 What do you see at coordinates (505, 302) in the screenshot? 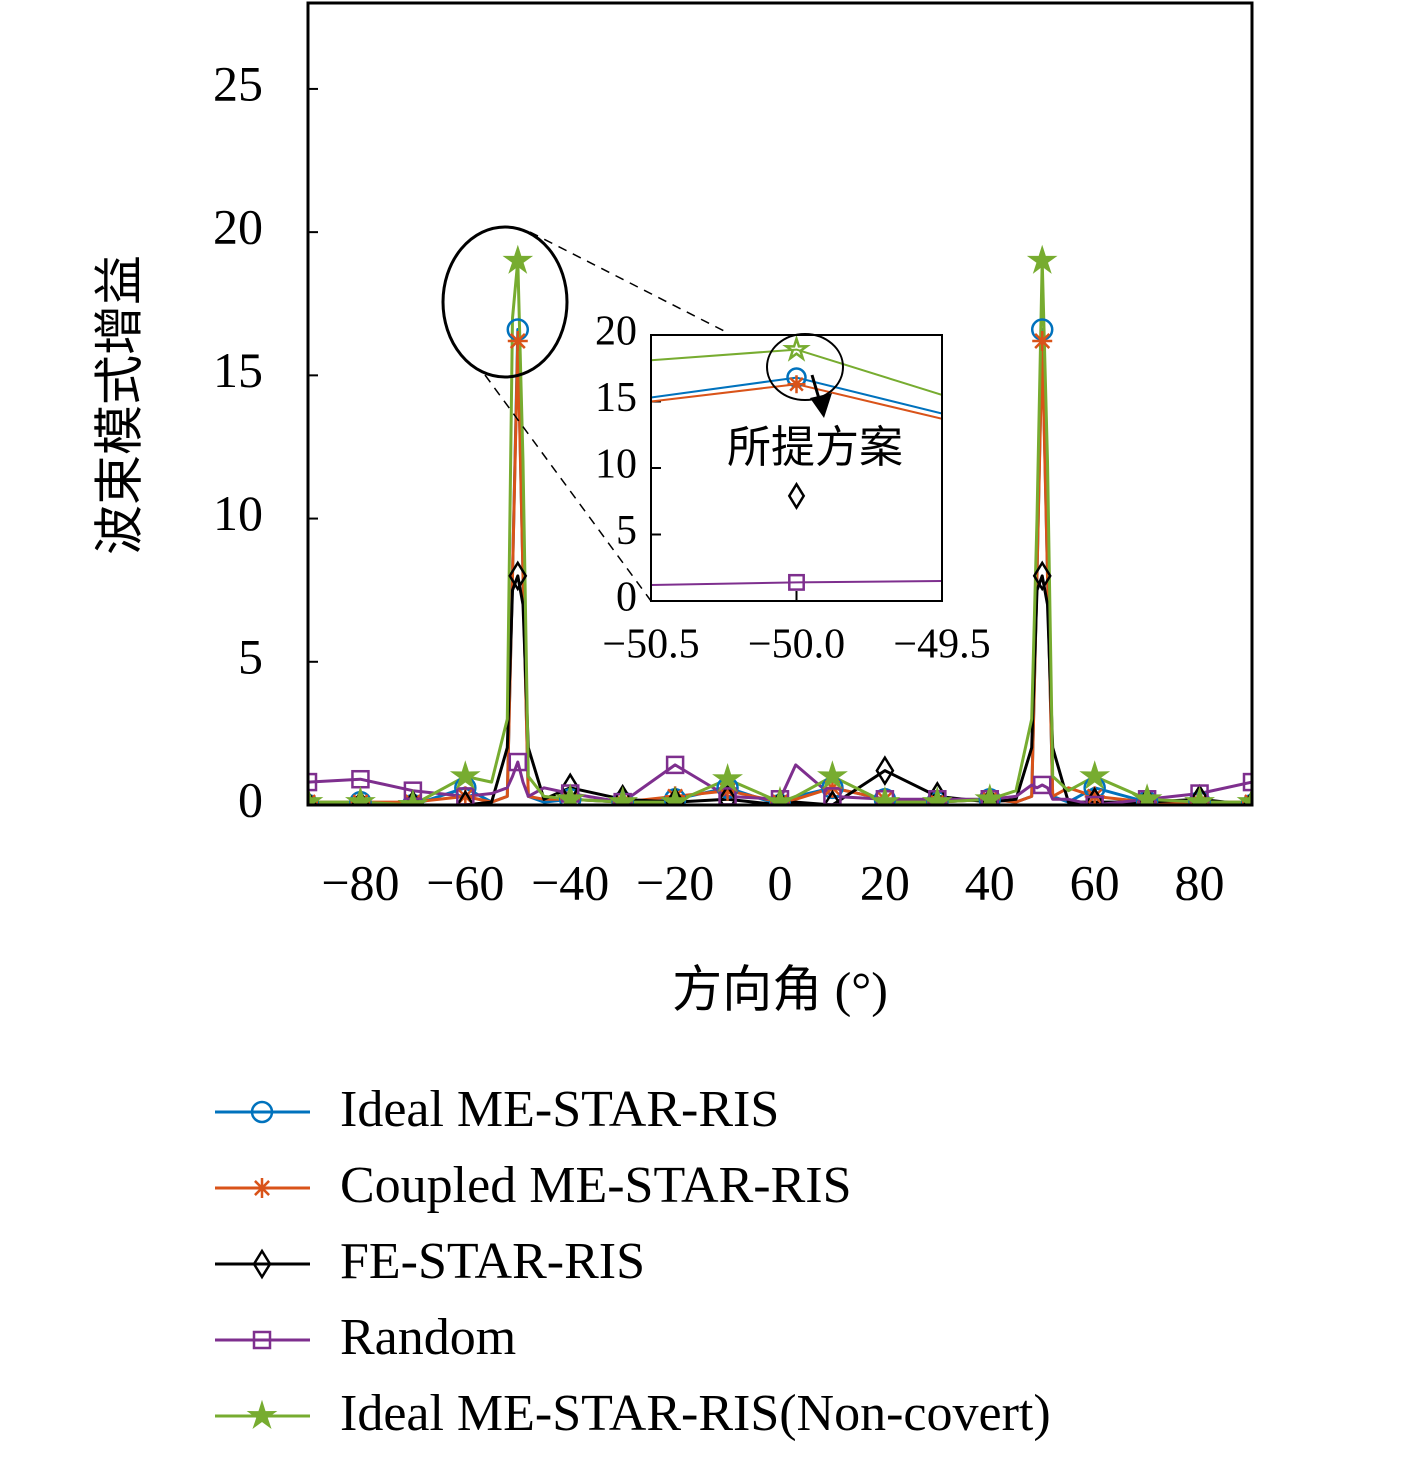
I see `zoom-ellipse` at bounding box center [505, 302].